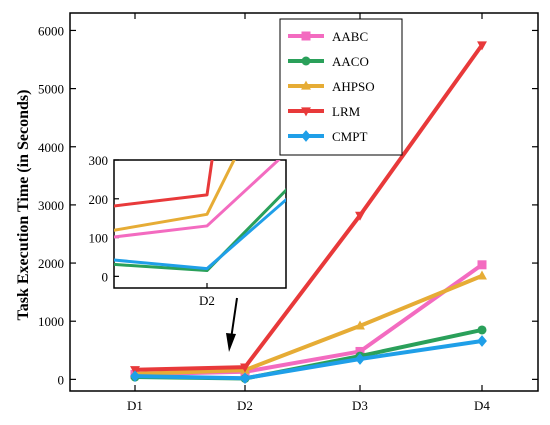 This screenshot has width=550, height=425. What do you see at coordinates (353, 86) in the screenshot?
I see `legend-label: AHPSO` at bounding box center [353, 86].